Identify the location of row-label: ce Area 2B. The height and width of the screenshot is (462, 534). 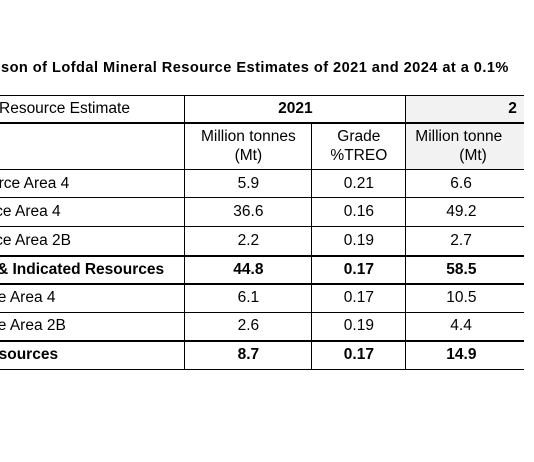
(93, 327).